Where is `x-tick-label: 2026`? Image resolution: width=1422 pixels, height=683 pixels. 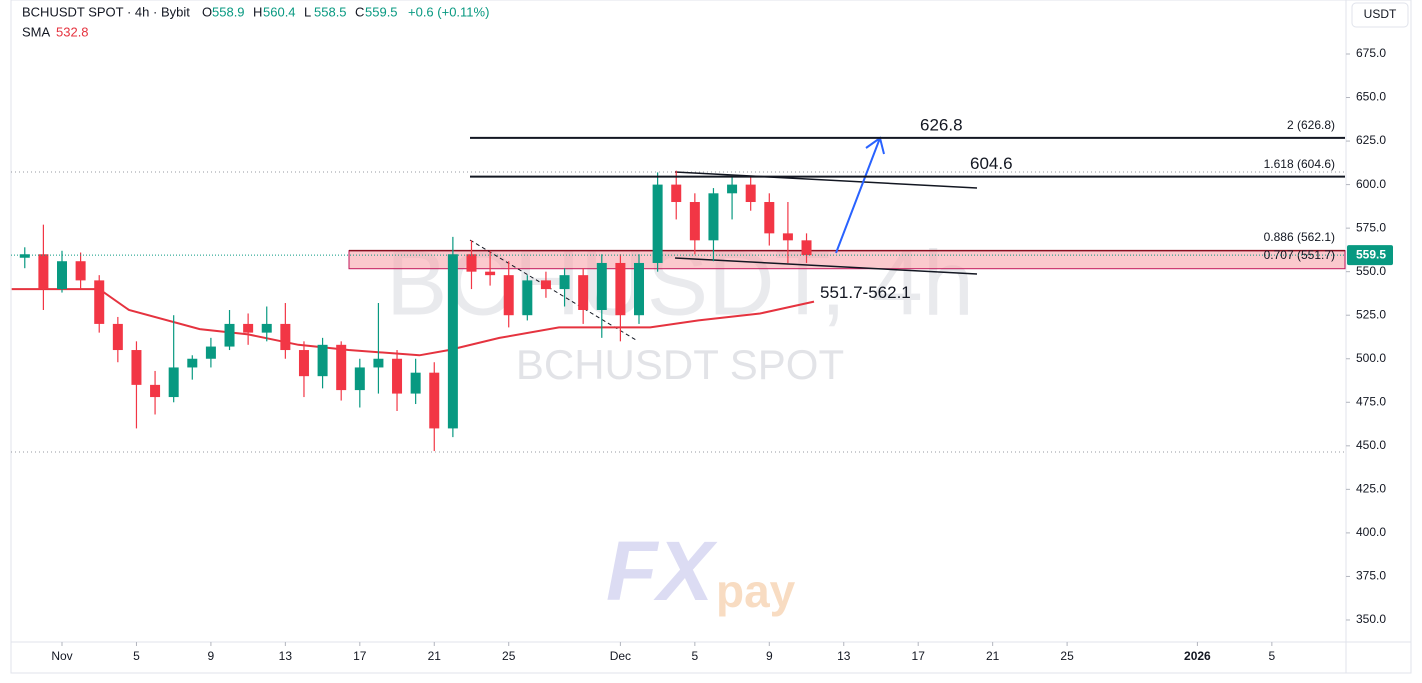 x-tick-label: 2026 is located at coordinates (1197, 656).